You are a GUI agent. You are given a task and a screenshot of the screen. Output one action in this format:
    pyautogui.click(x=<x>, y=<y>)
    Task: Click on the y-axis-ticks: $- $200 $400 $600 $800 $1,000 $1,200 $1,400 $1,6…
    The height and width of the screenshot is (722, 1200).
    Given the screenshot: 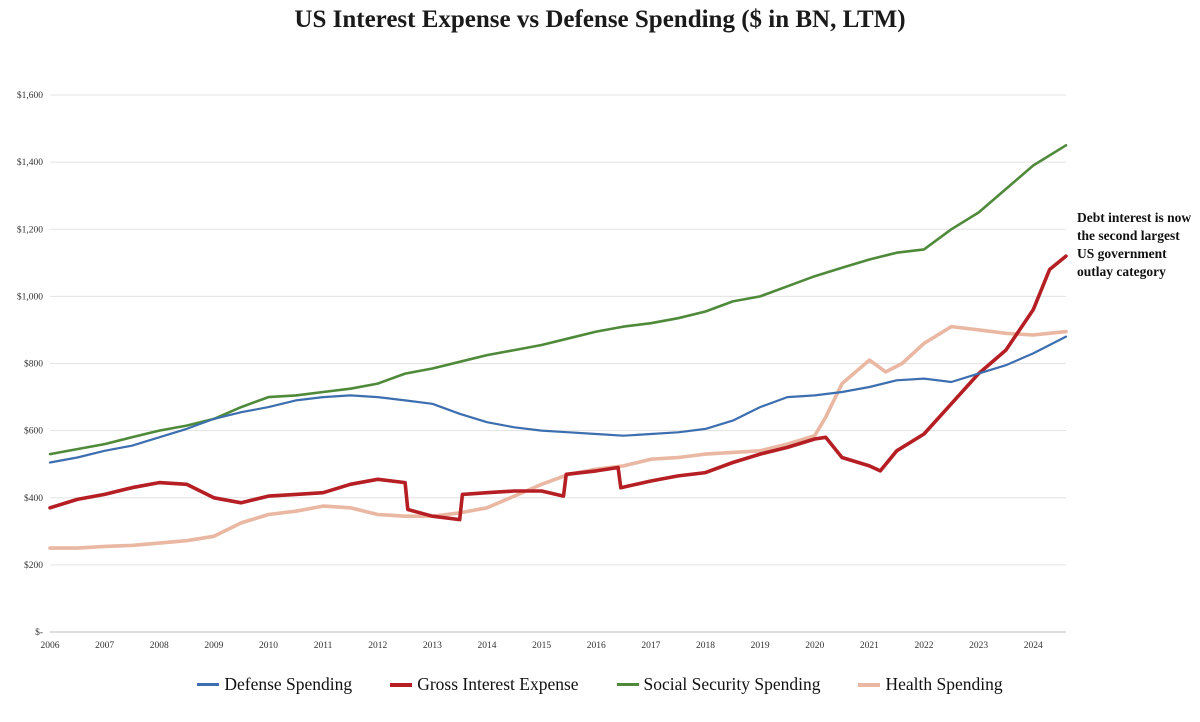 What is the action you would take?
    pyautogui.click(x=30, y=364)
    